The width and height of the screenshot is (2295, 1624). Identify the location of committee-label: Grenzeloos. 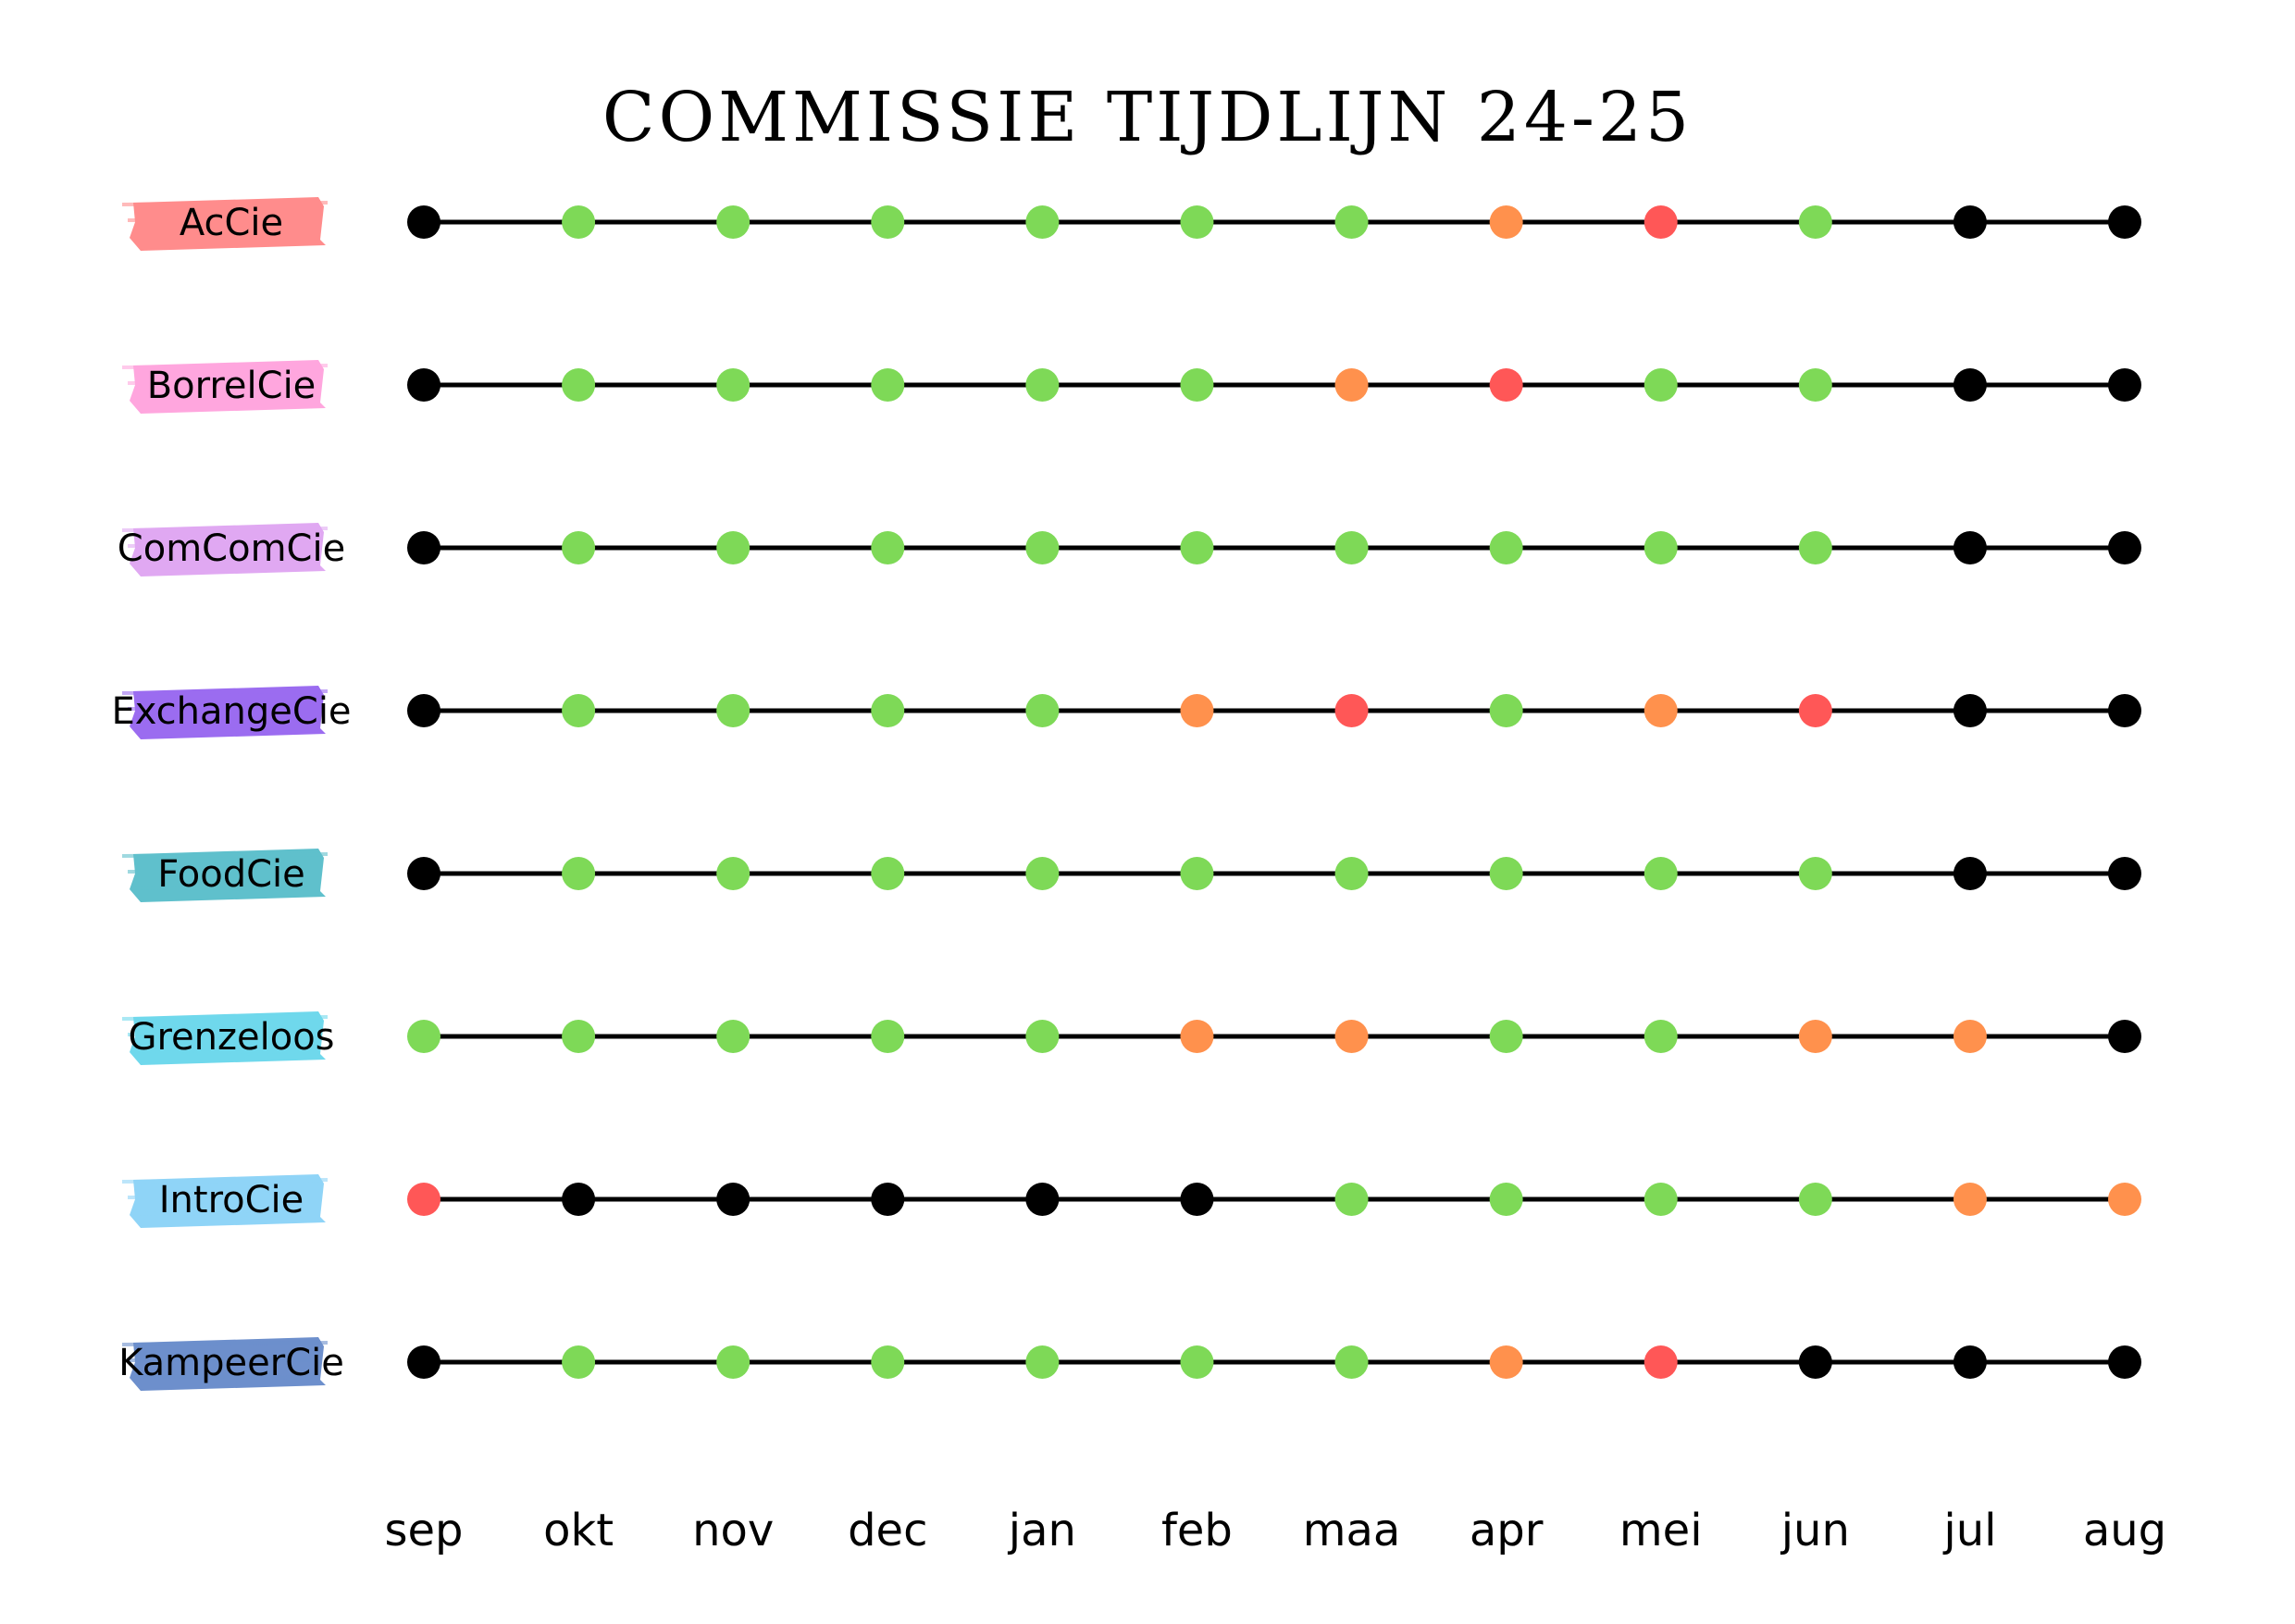
(231, 1037).